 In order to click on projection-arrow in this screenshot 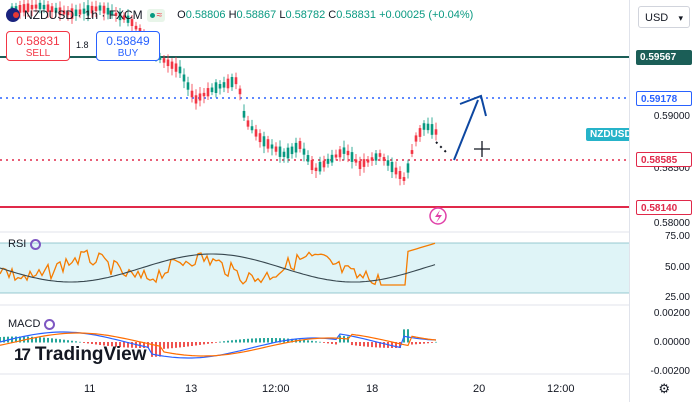, I will do `click(466, 130)`.